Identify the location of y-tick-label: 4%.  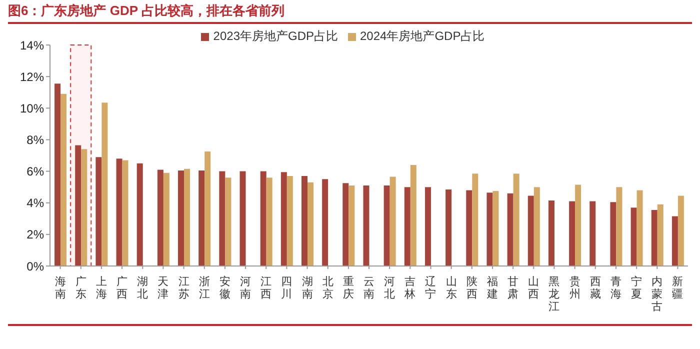
(35, 203).